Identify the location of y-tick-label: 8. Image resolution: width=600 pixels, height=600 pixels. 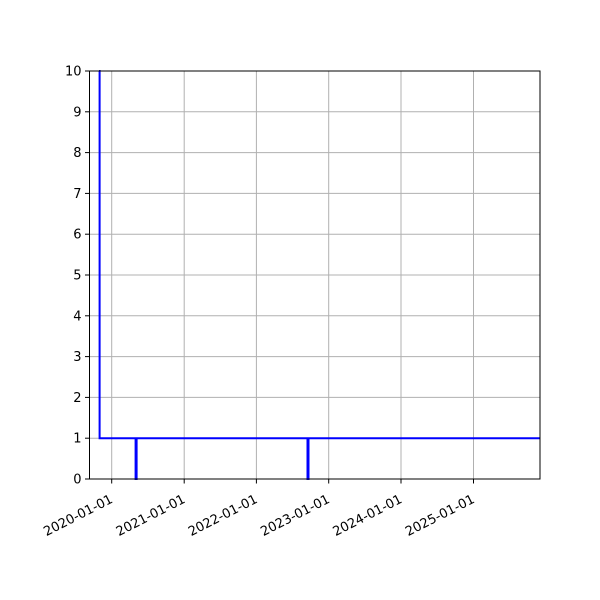
(77, 153).